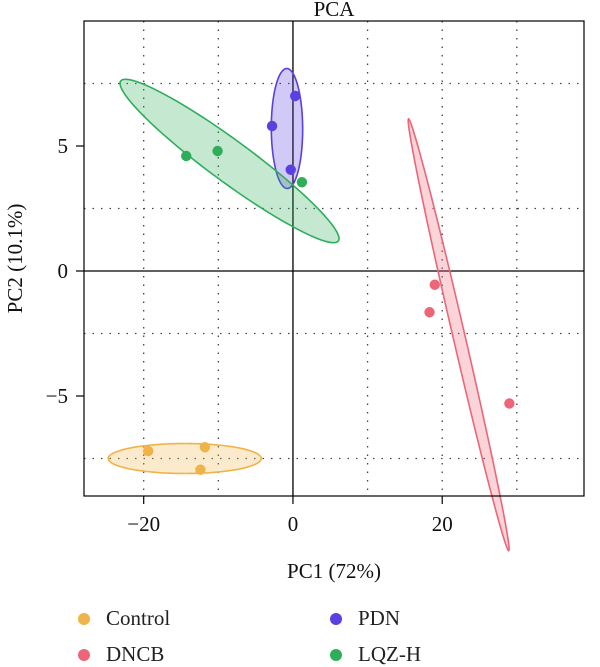 This screenshot has width=600, height=667. I want to click on y-axis-label: PC2 (10.1%), so click(15, 259).